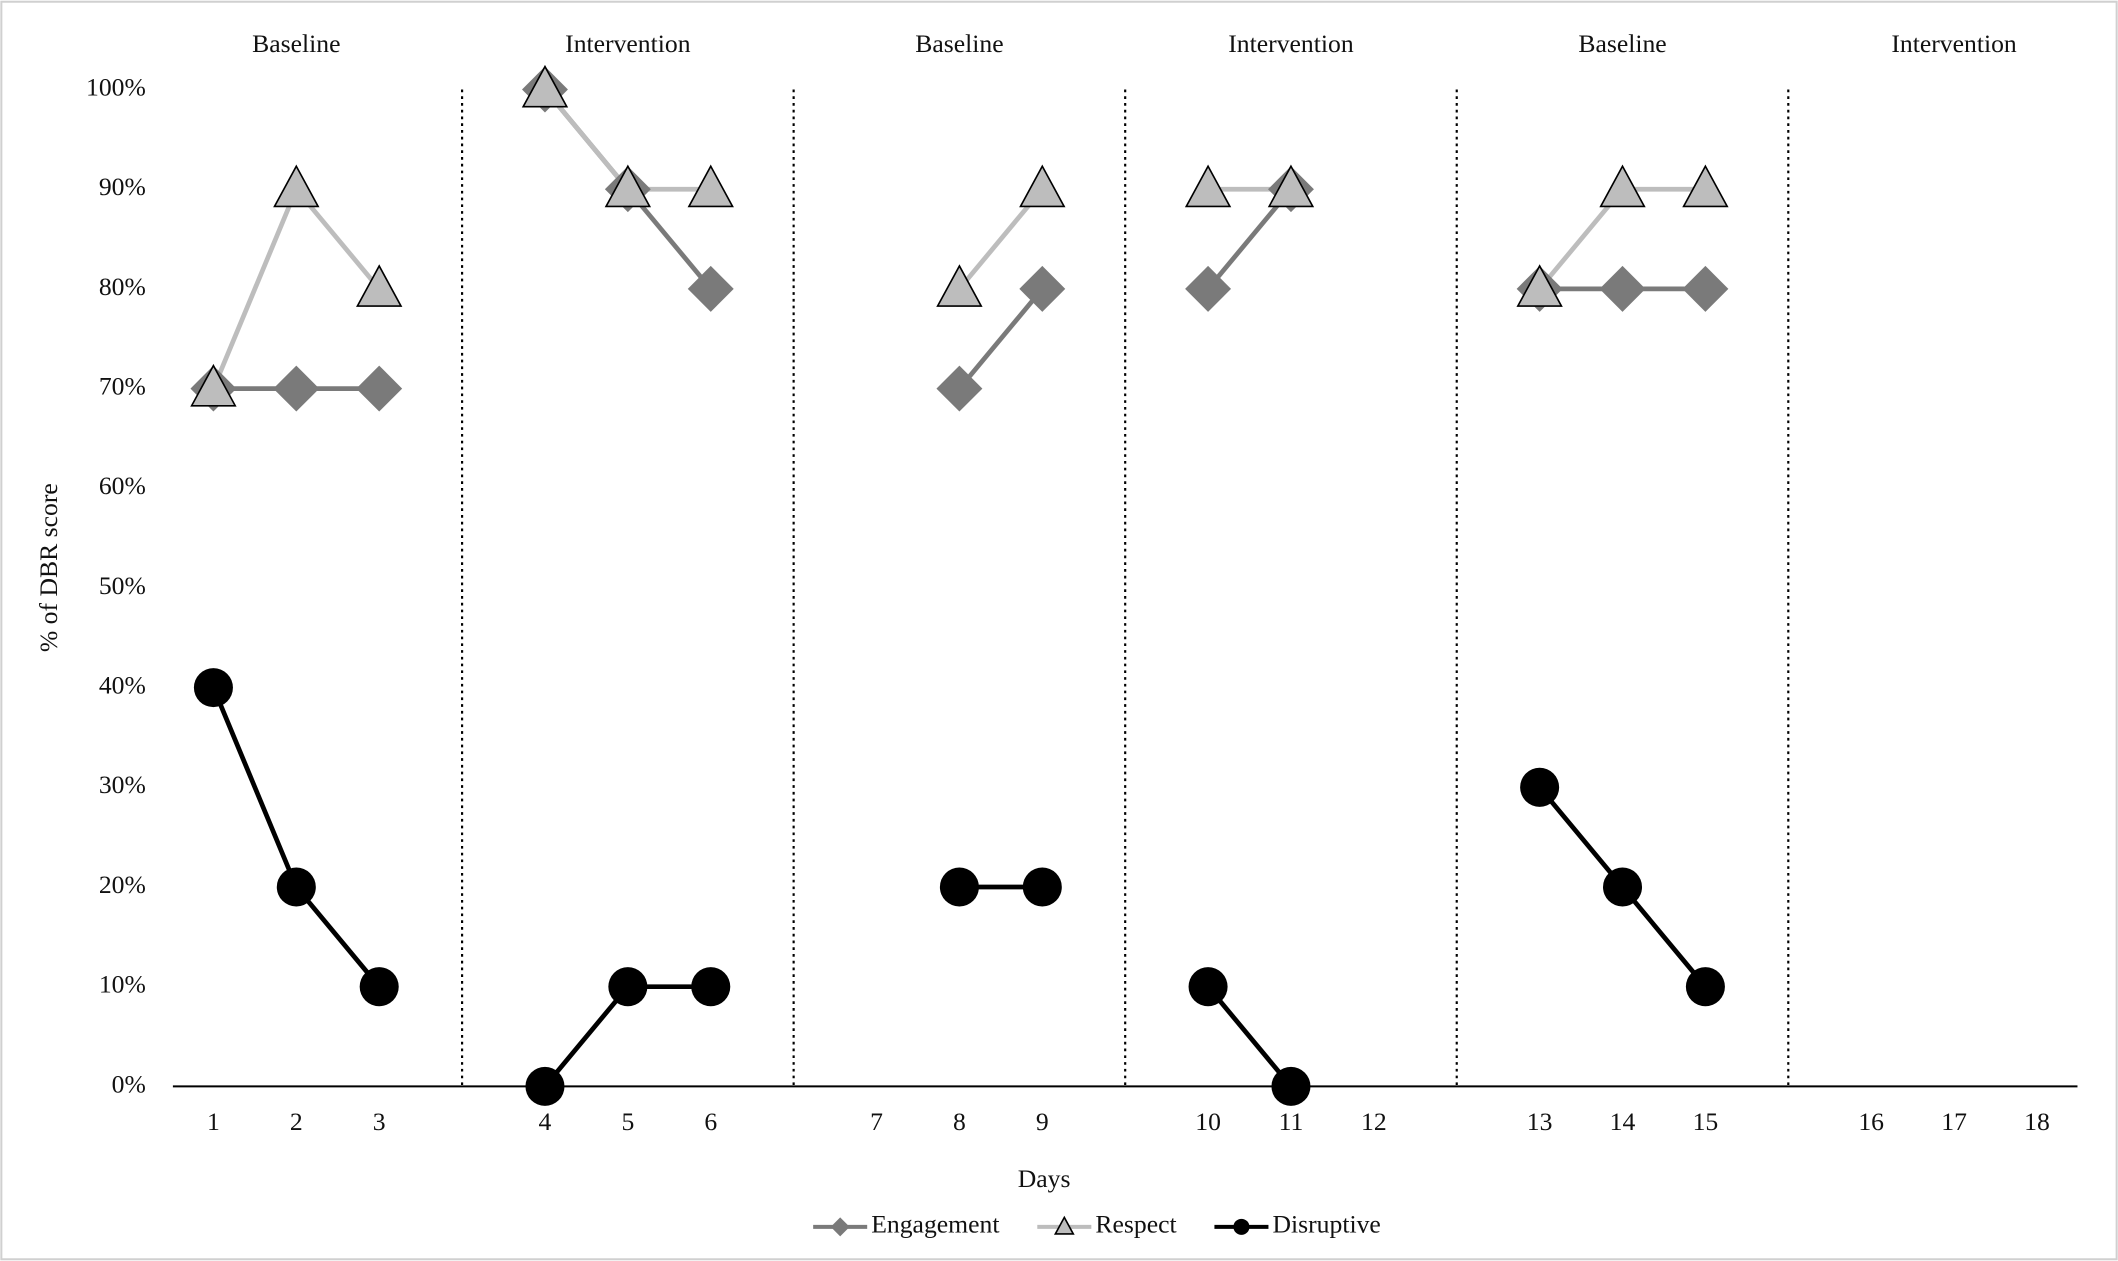 This screenshot has width=2118, height=1261. What do you see at coordinates (213, 1121) in the screenshot?
I see `x-tick-label: 1` at bounding box center [213, 1121].